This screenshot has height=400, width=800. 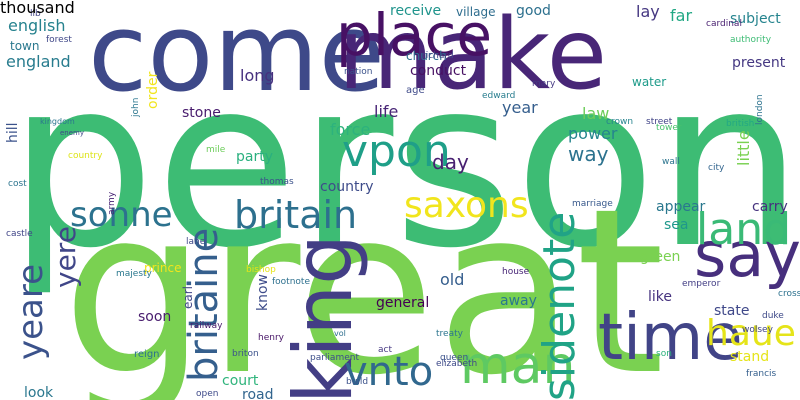 I want to click on word: look, so click(x=39, y=392).